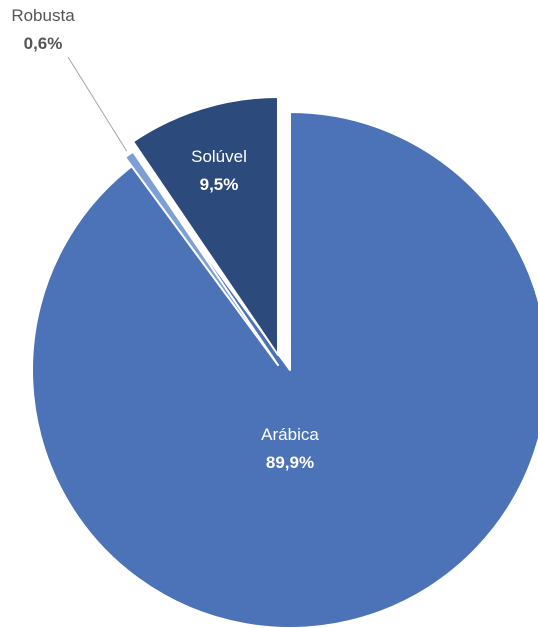  Describe the element at coordinates (201, 258) in the screenshot. I see `pie-slice-robusta` at that location.